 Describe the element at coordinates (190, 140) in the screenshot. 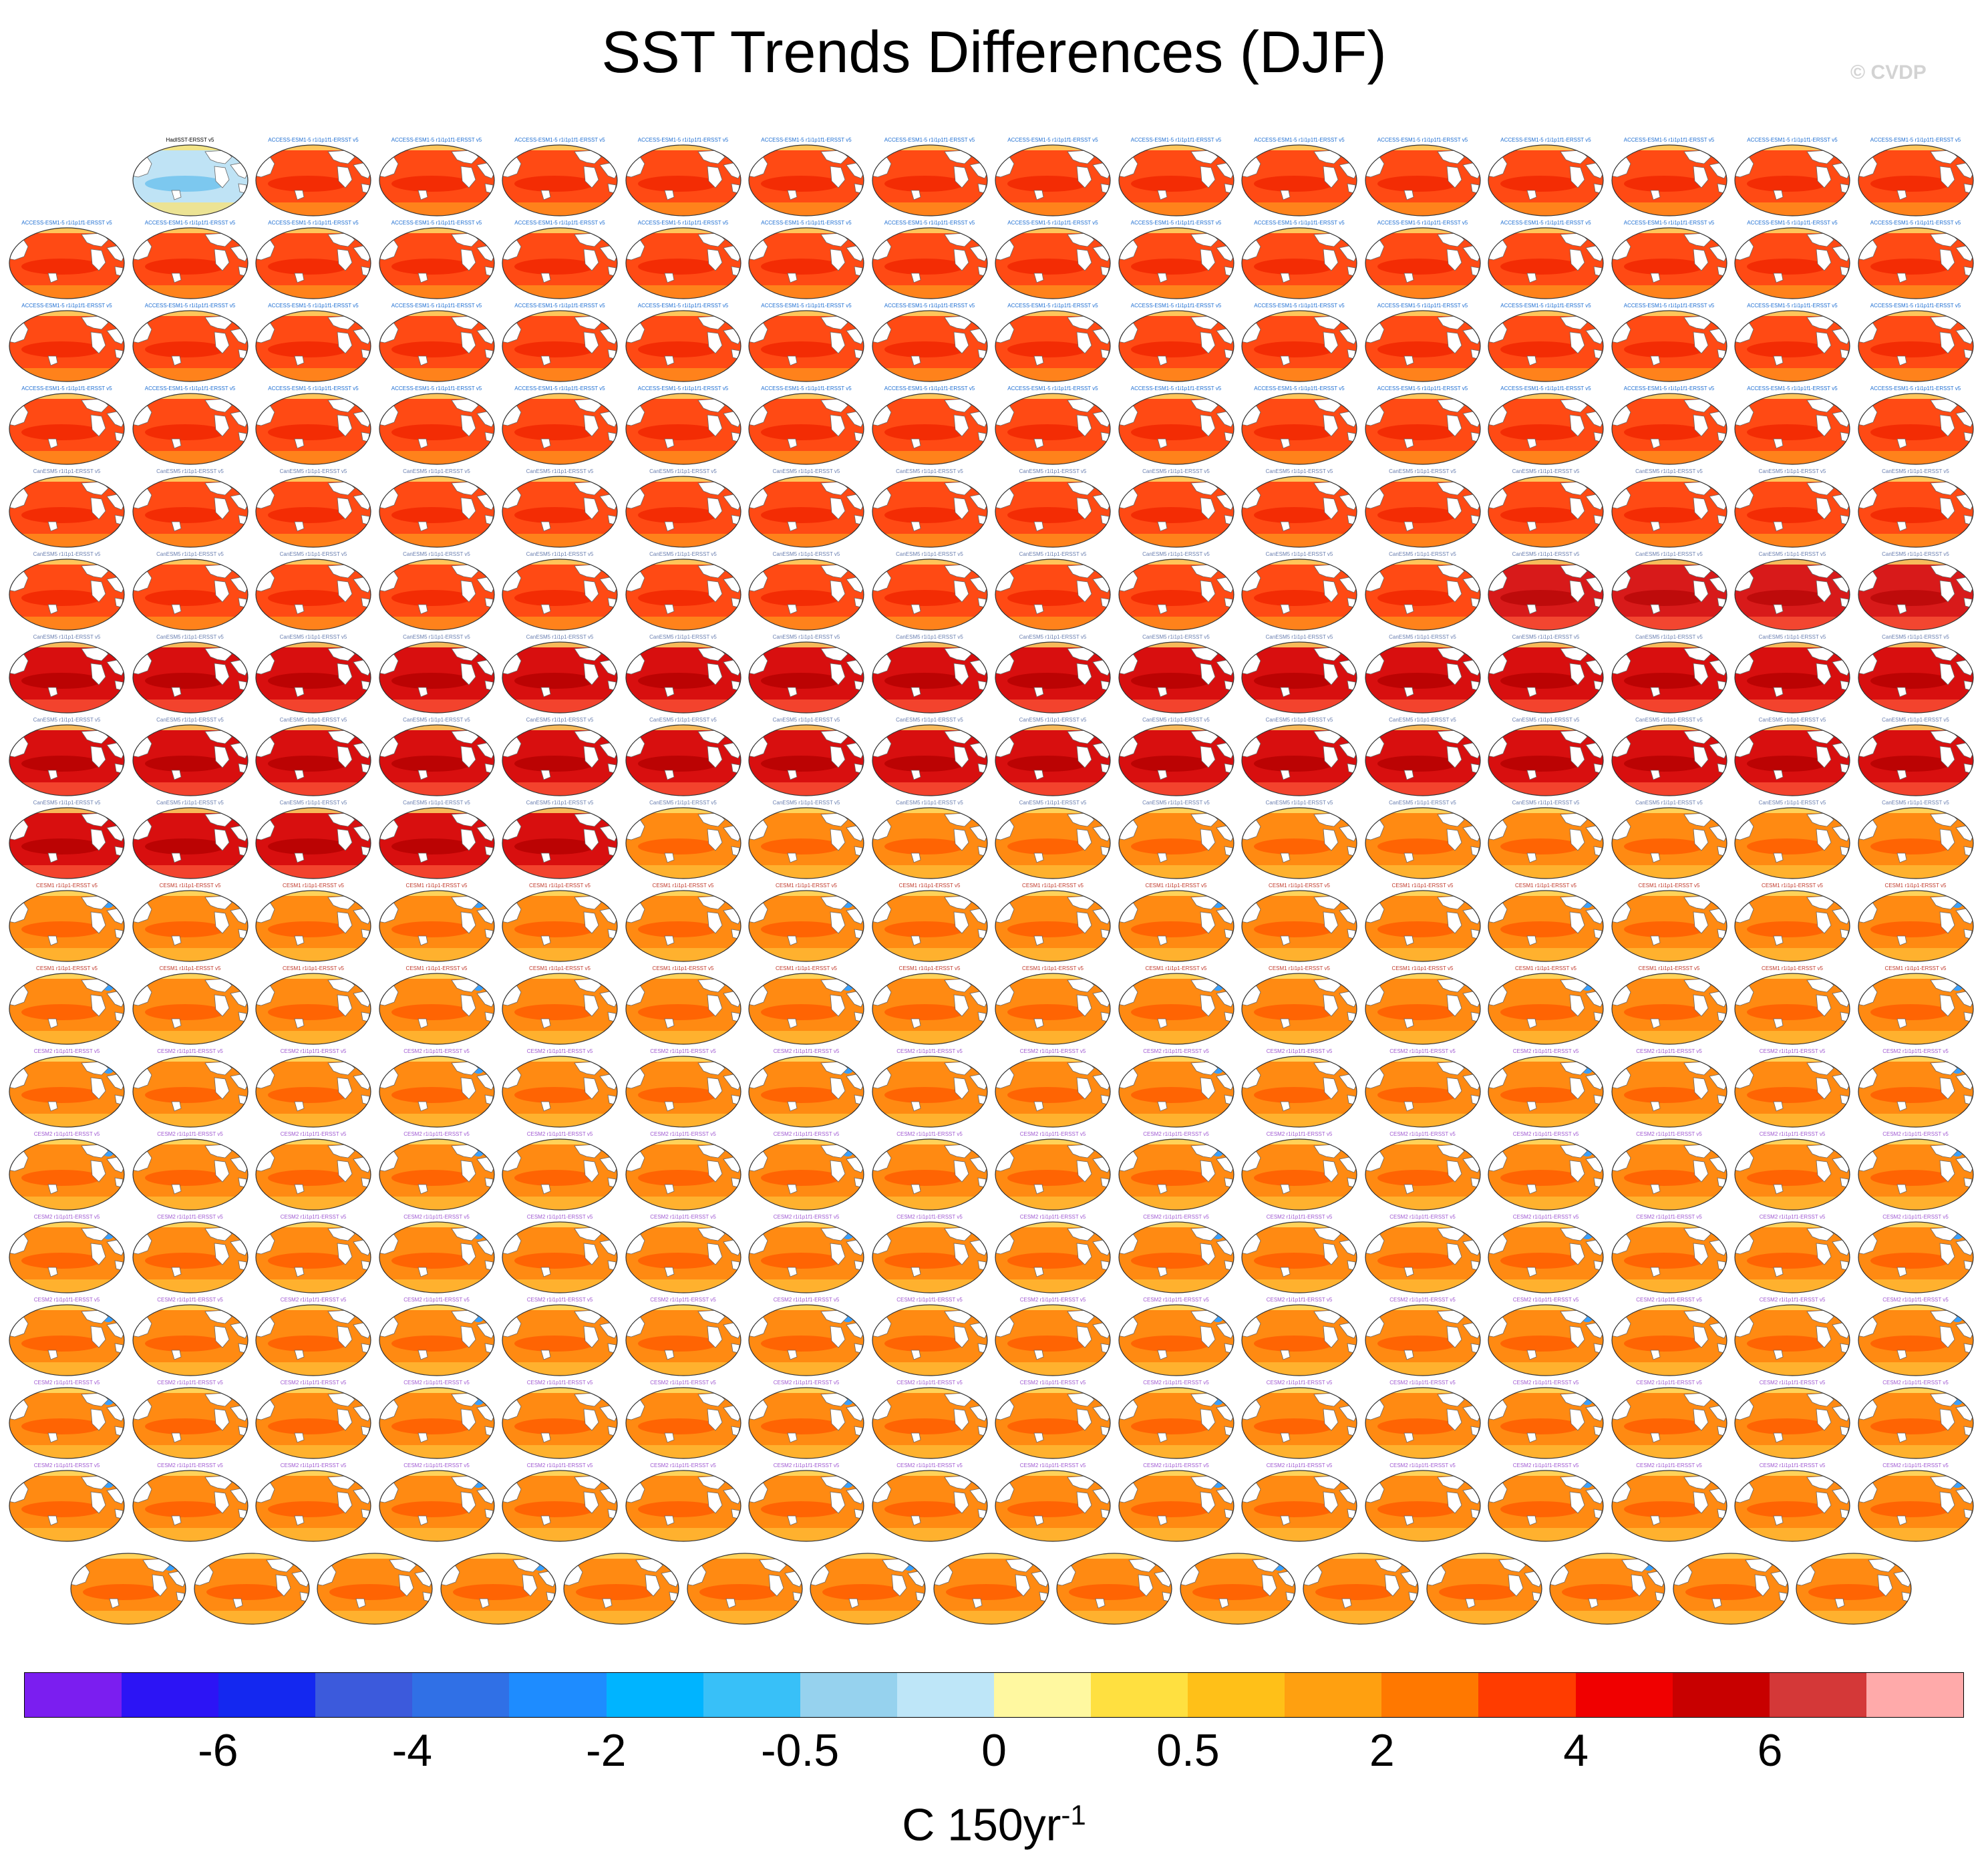

I see `map-panel-title: HadISST-ERSST v5` at that location.